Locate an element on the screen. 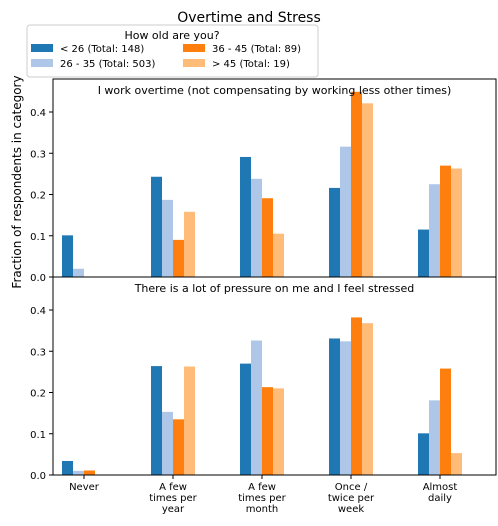 The width and height of the screenshot is (498, 526). legend-title: How old are you? is located at coordinates (171, 35).